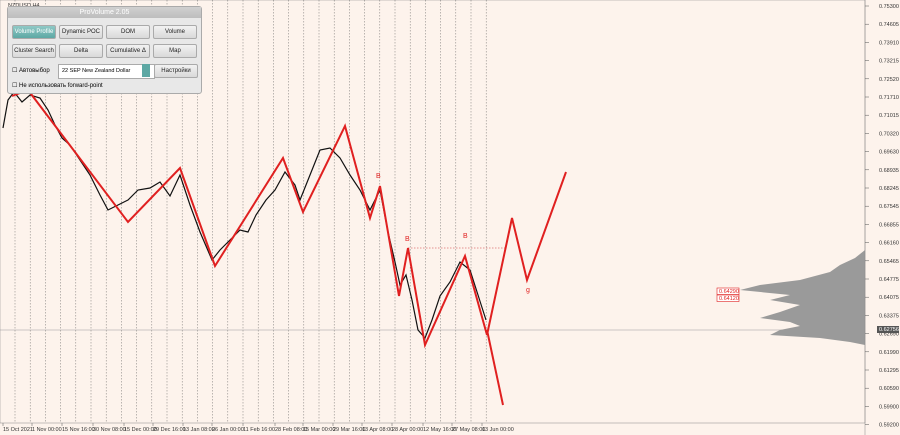 The width and height of the screenshot is (900, 435). Describe the element at coordinates (889, 389) in the screenshot. I see `price-label: 0.60590` at that location.